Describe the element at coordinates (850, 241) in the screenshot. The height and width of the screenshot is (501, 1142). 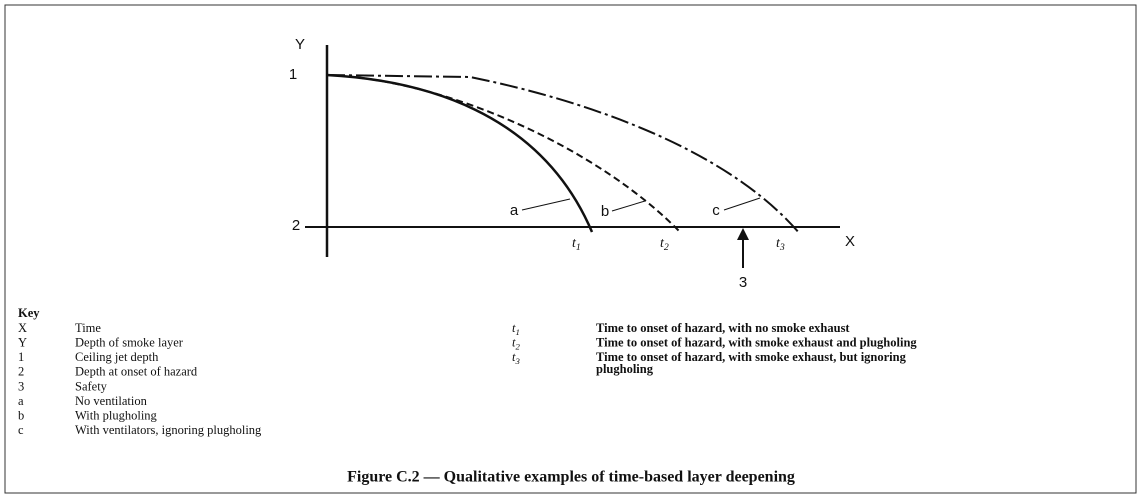
I see `axis-x-label: X` at that location.